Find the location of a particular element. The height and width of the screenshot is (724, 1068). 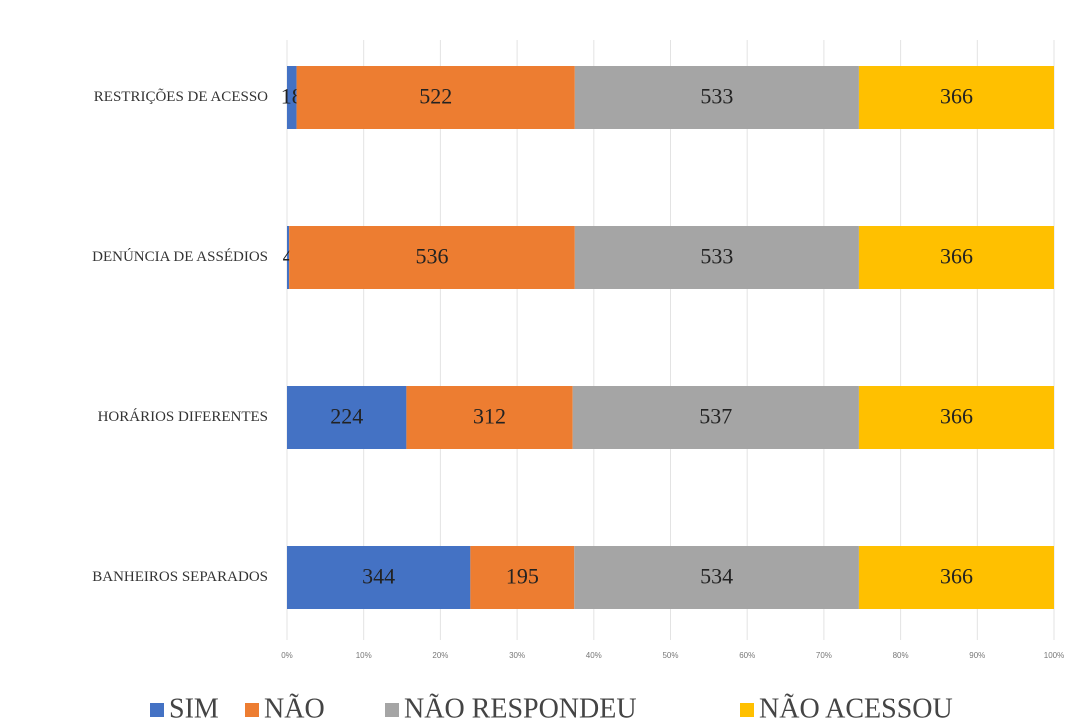

value-label: 537 is located at coordinates (715, 416).